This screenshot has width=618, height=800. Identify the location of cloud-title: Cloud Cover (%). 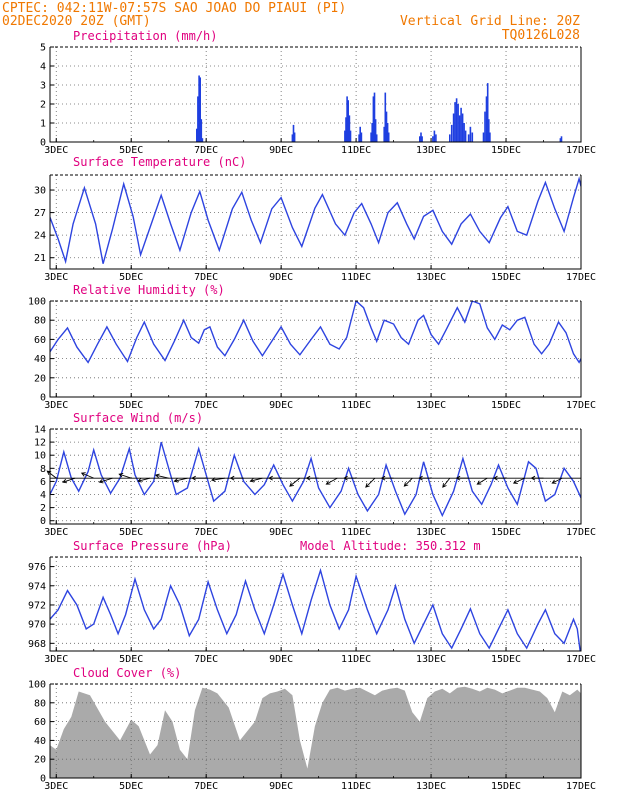
(127, 673).